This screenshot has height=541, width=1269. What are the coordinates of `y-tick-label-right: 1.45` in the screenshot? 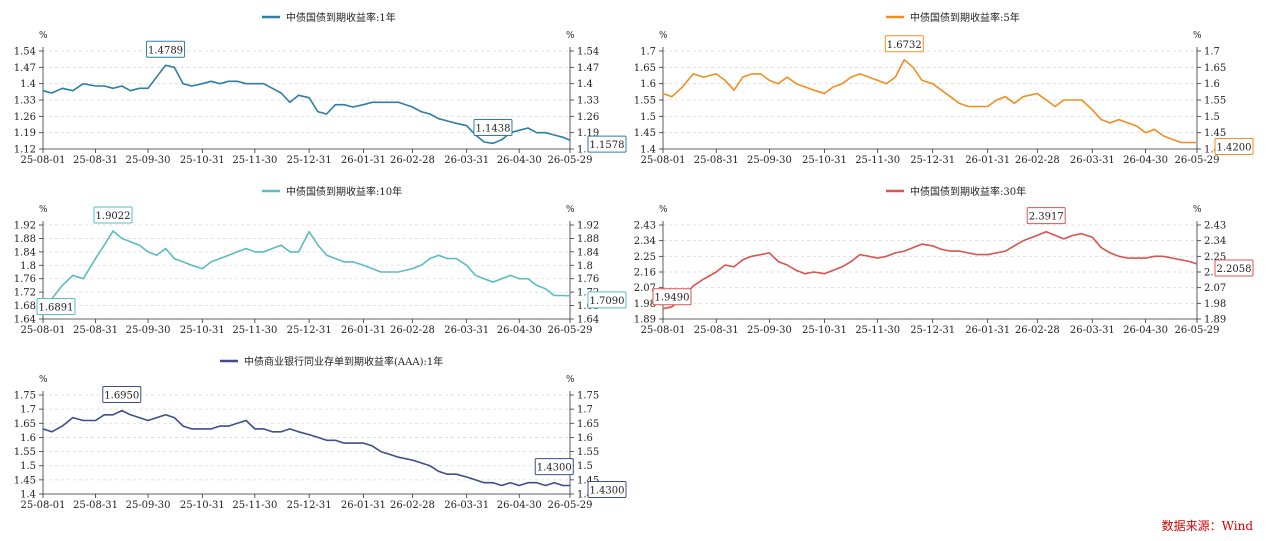 It's located at (588, 480).